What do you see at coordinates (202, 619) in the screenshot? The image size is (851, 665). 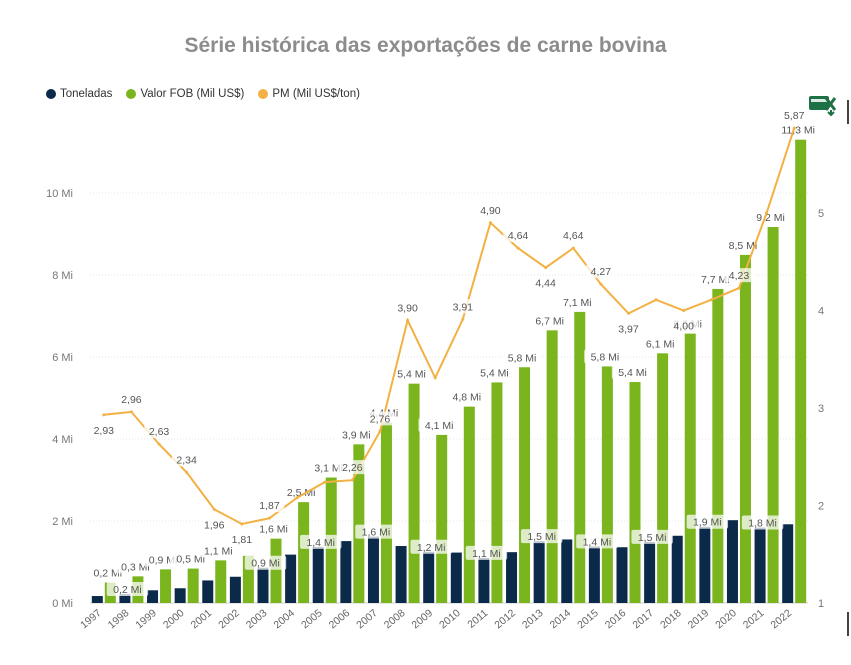 I see `x-tick-label: 2001` at bounding box center [202, 619].